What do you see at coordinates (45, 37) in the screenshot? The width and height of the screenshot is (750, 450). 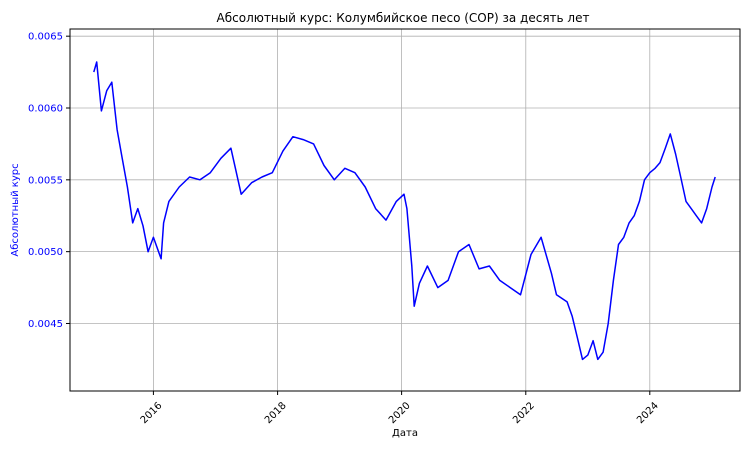 I see `y-tick-label: 0.0065` at bounding box center [45, 37].